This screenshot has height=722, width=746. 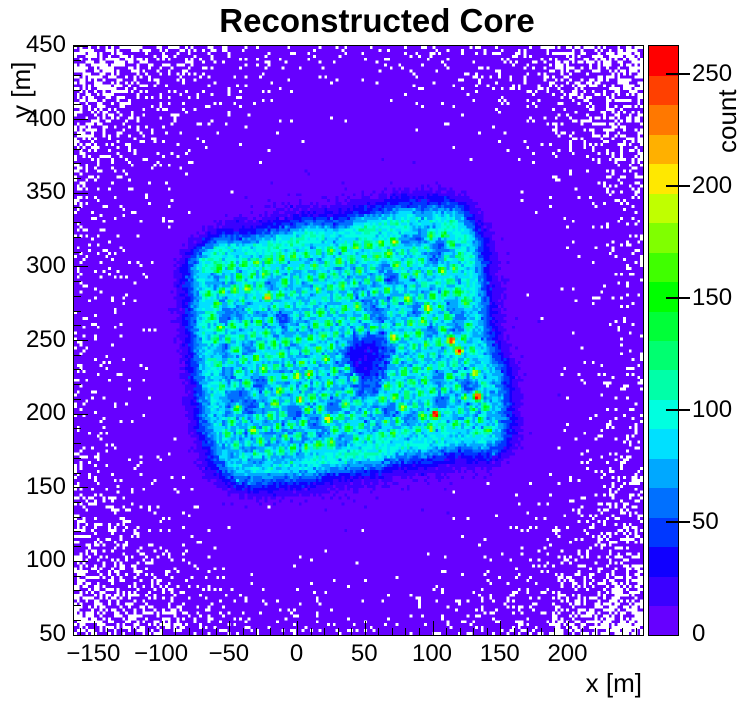 What do you see at coordinates (567, 653) in the screenshot?
I see `x-tick-label: 200` at bounding box center [567, 653].